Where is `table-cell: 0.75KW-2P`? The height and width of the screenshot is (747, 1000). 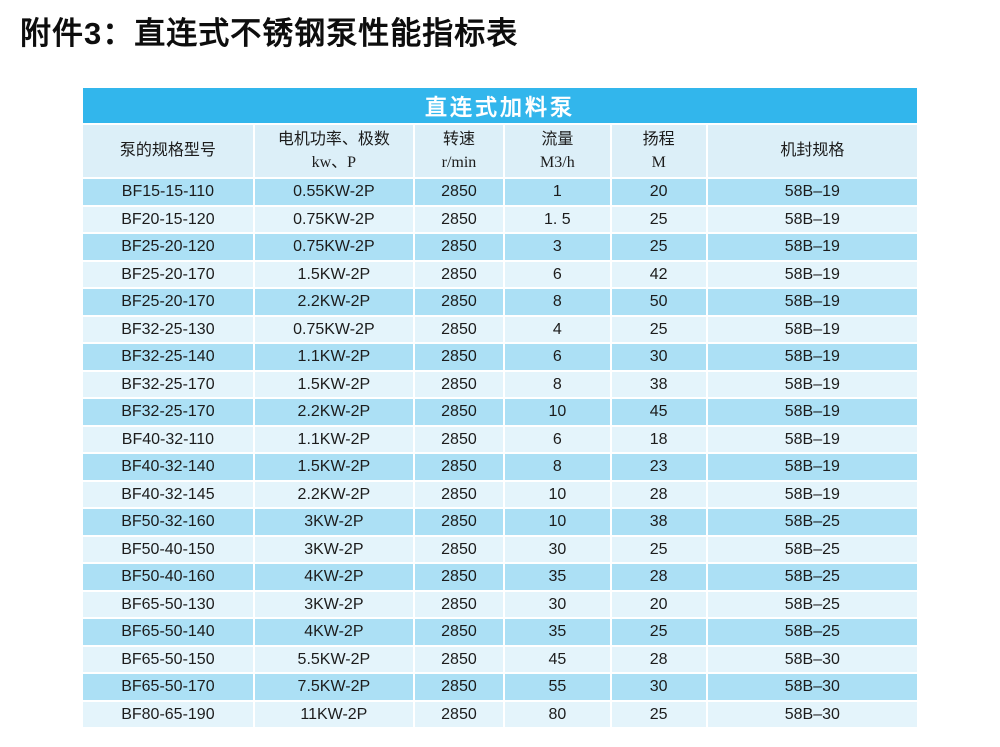 table-cell: 0.75KW-2P is located at coordinates (334, 330).